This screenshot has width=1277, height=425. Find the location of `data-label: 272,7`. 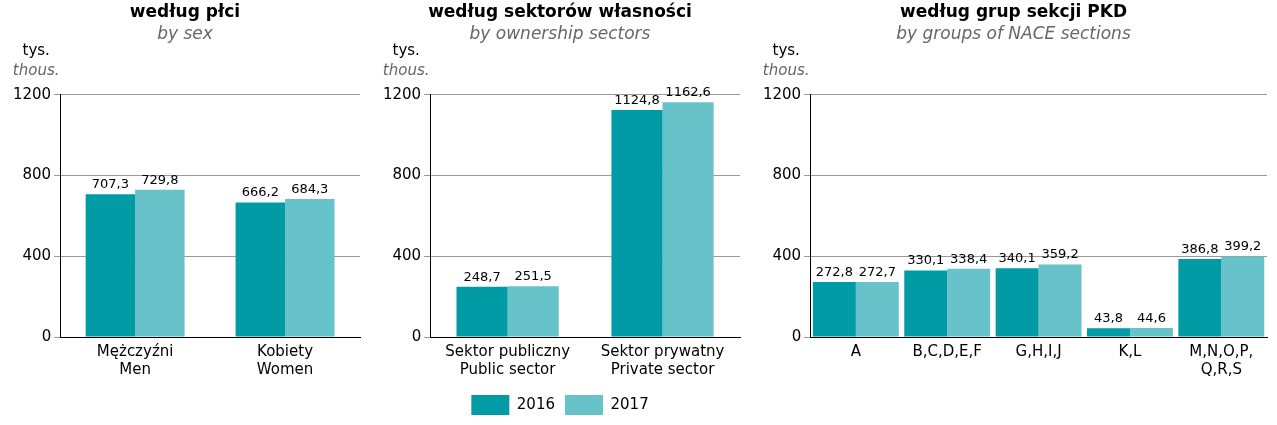

data-label: 272,7 is located at coordinates (877, 271).